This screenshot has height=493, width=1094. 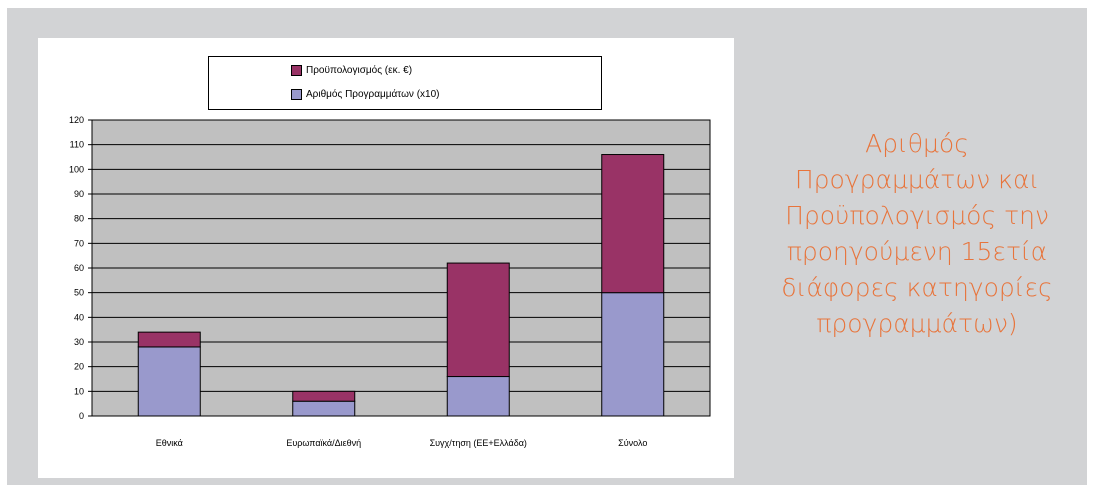 What do you see at coordinates (296, 70) in the screenshot?
I see `legend-swatch-budget` at bounding box center [296, 70].